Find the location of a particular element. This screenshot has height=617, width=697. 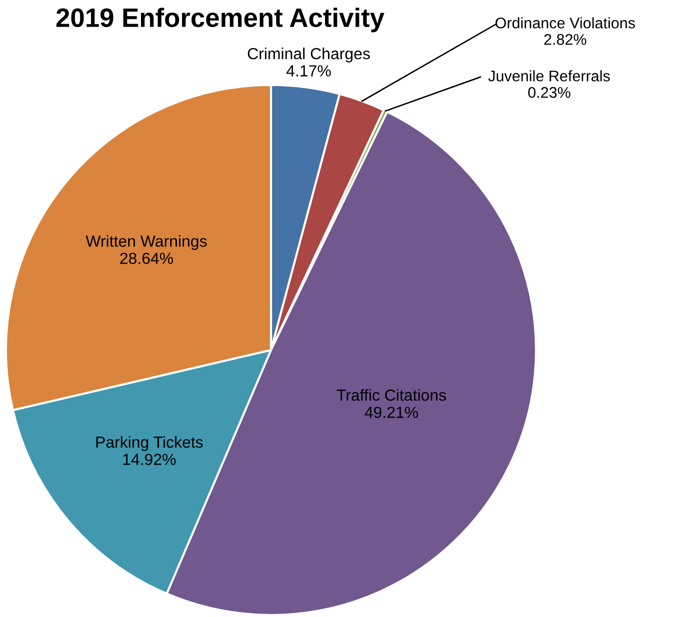

slice-label: Juvenile Referrals is located at coordinates (549, 76).